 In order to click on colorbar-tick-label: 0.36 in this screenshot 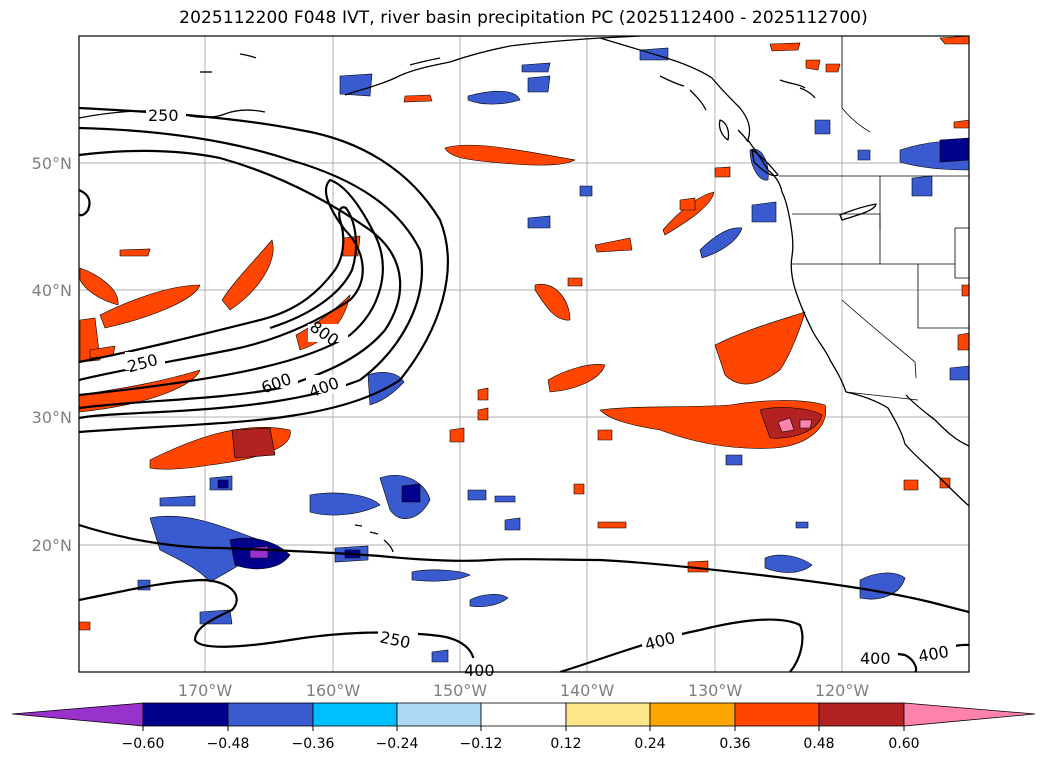, I will do `click(734, 744)`.